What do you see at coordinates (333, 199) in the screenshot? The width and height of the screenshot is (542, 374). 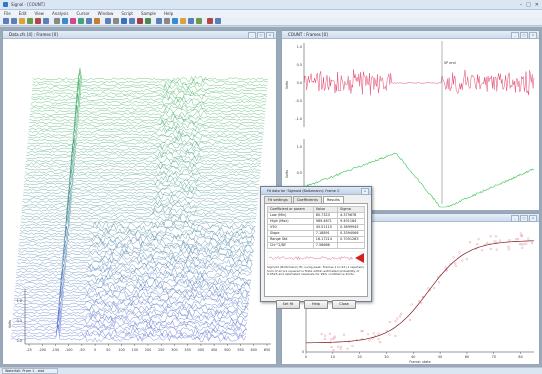 I see `tab-results: Results` at bounding box center [333, 199].